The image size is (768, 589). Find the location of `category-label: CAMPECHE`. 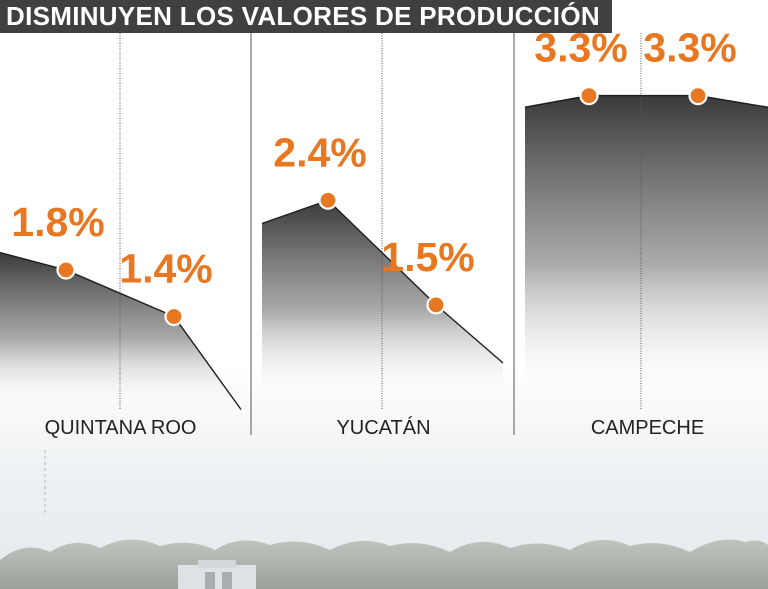

category-label: CAMPECHE is located at coordinates (647, 428).